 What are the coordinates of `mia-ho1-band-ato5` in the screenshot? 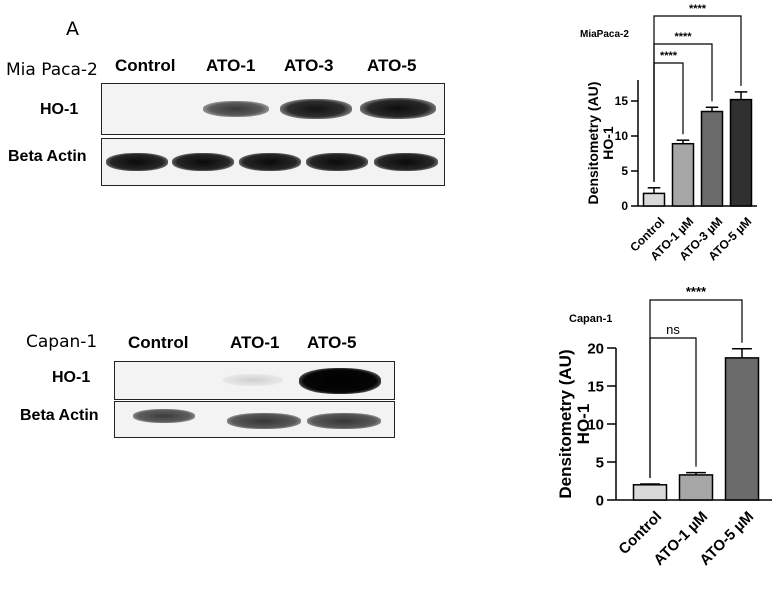 It's located at (398, 108).